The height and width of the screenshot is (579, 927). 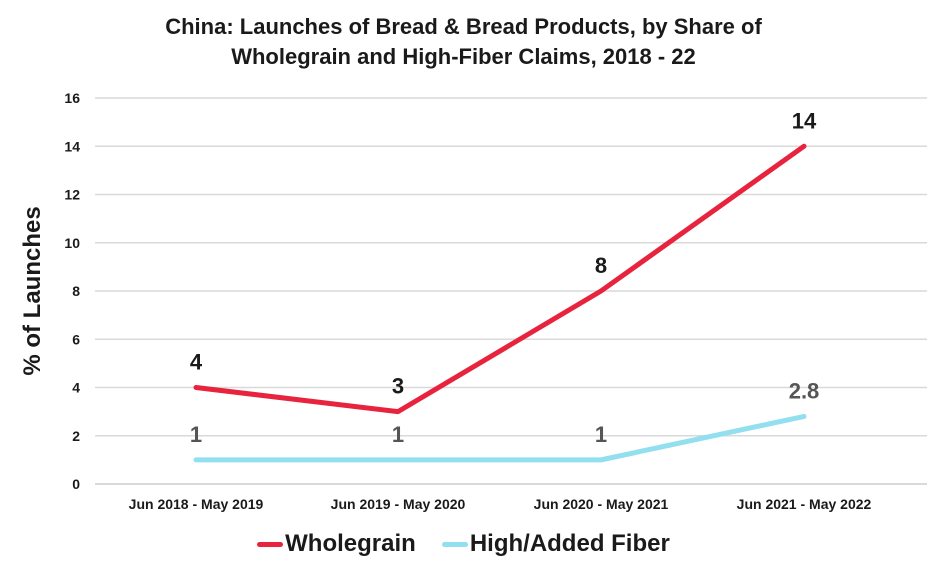 I want to click on y-axis-ticks: 0 2 4 6 8 10 12 14 16, so click(x=72, y=291).